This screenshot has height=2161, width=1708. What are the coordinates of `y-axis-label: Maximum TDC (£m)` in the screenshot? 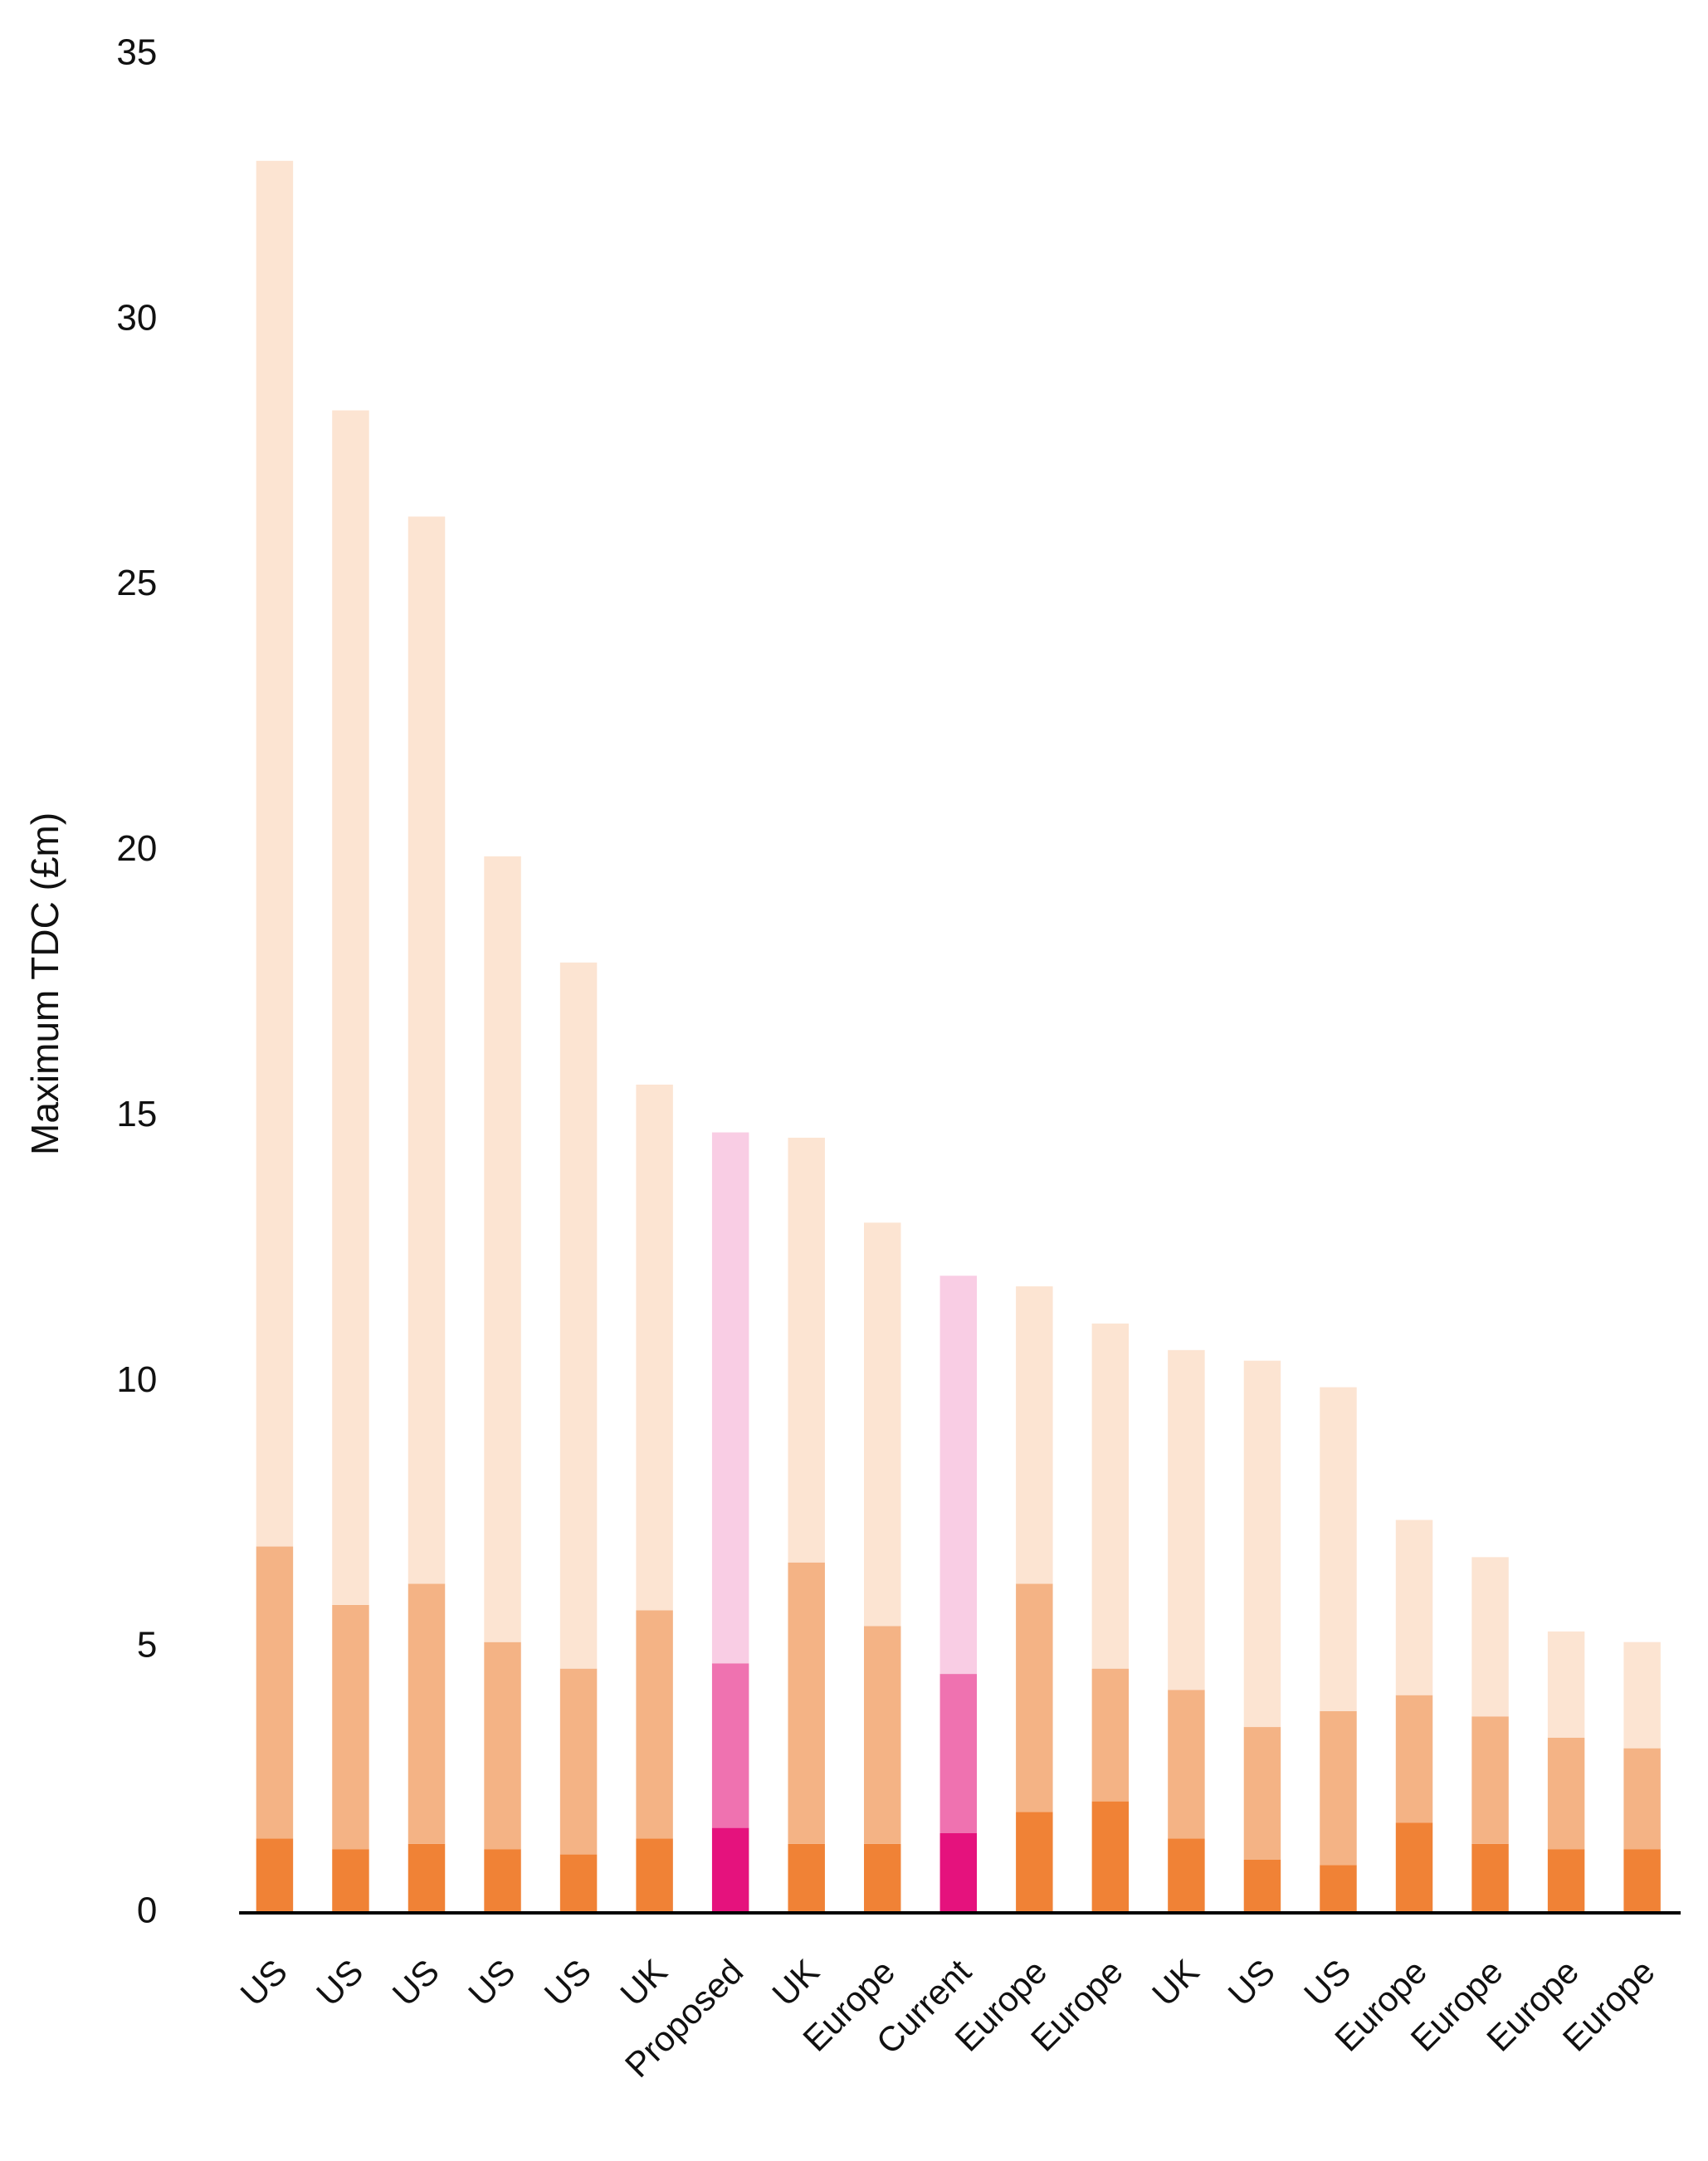 It's located at (44, 983).